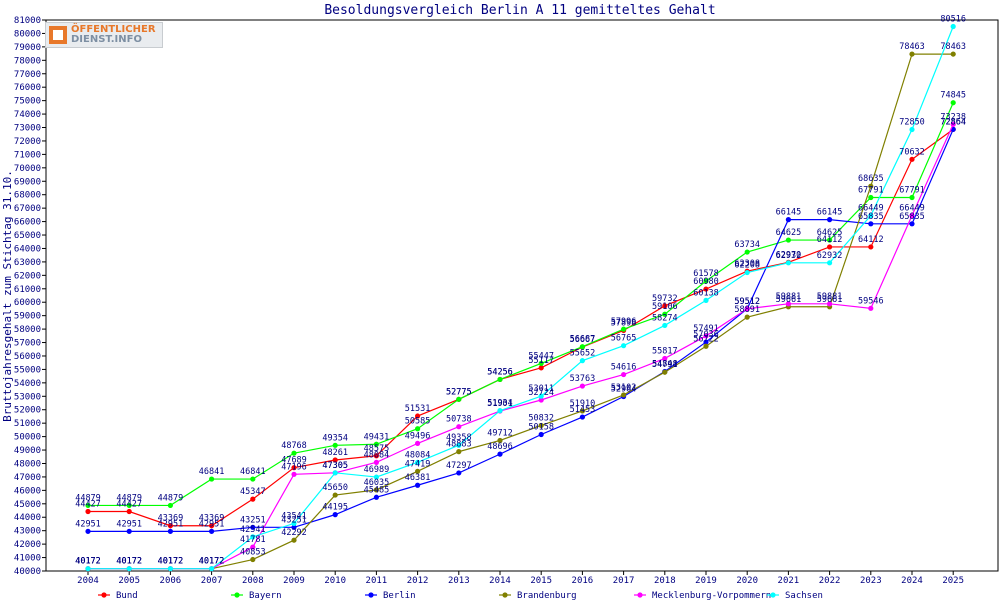 Image resolution: width=1000 pixels, height=600 pixels. I want to click on data-label: 50738, so click(459, 420).